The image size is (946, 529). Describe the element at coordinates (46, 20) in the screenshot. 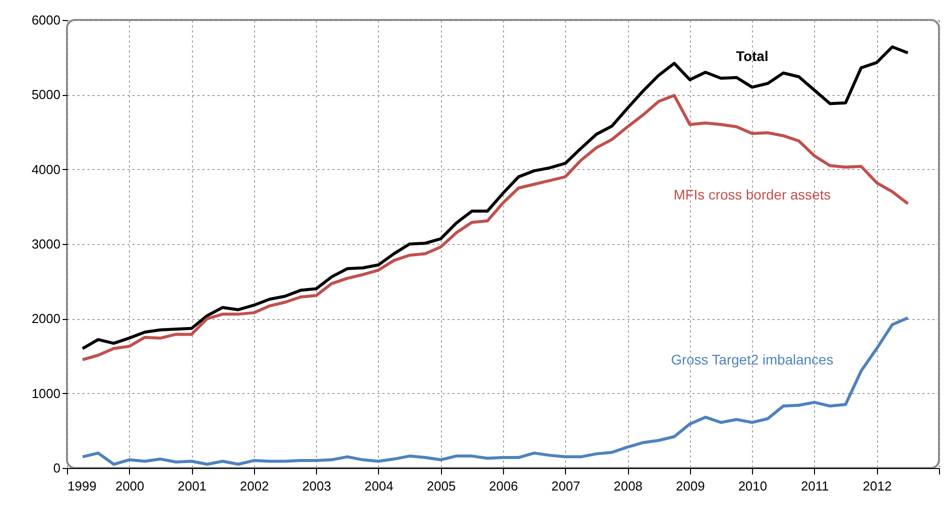

I see `y-tick-label: 6000` at that location.